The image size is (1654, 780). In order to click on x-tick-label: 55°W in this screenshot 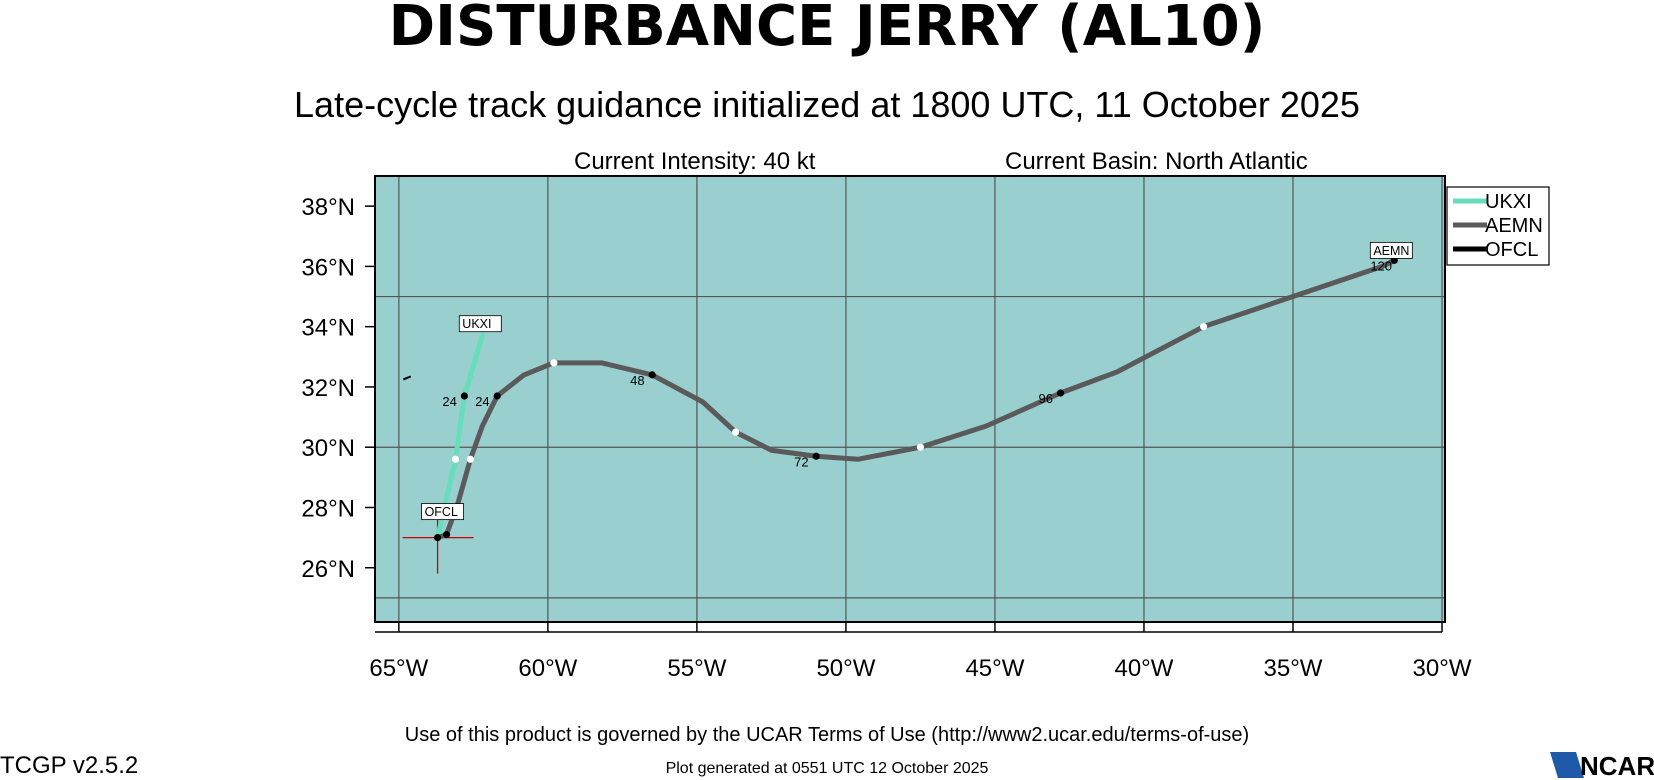, I will do `click(696, 668)`.